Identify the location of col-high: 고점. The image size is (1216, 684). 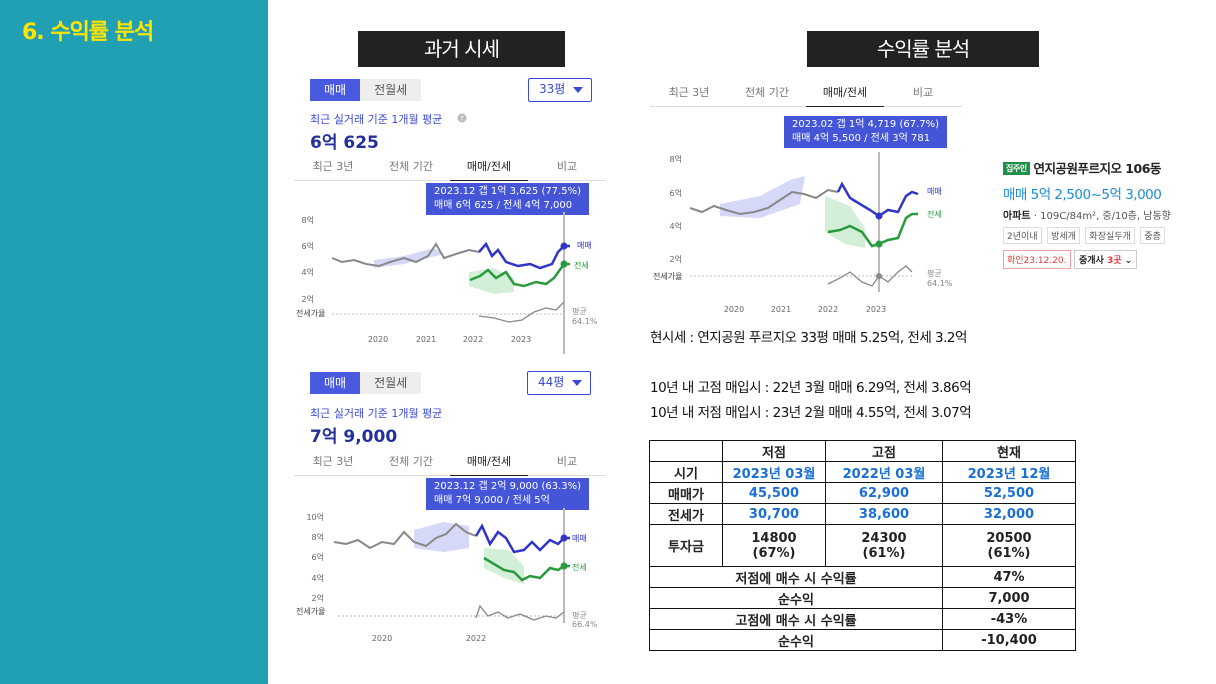
(884, 451).